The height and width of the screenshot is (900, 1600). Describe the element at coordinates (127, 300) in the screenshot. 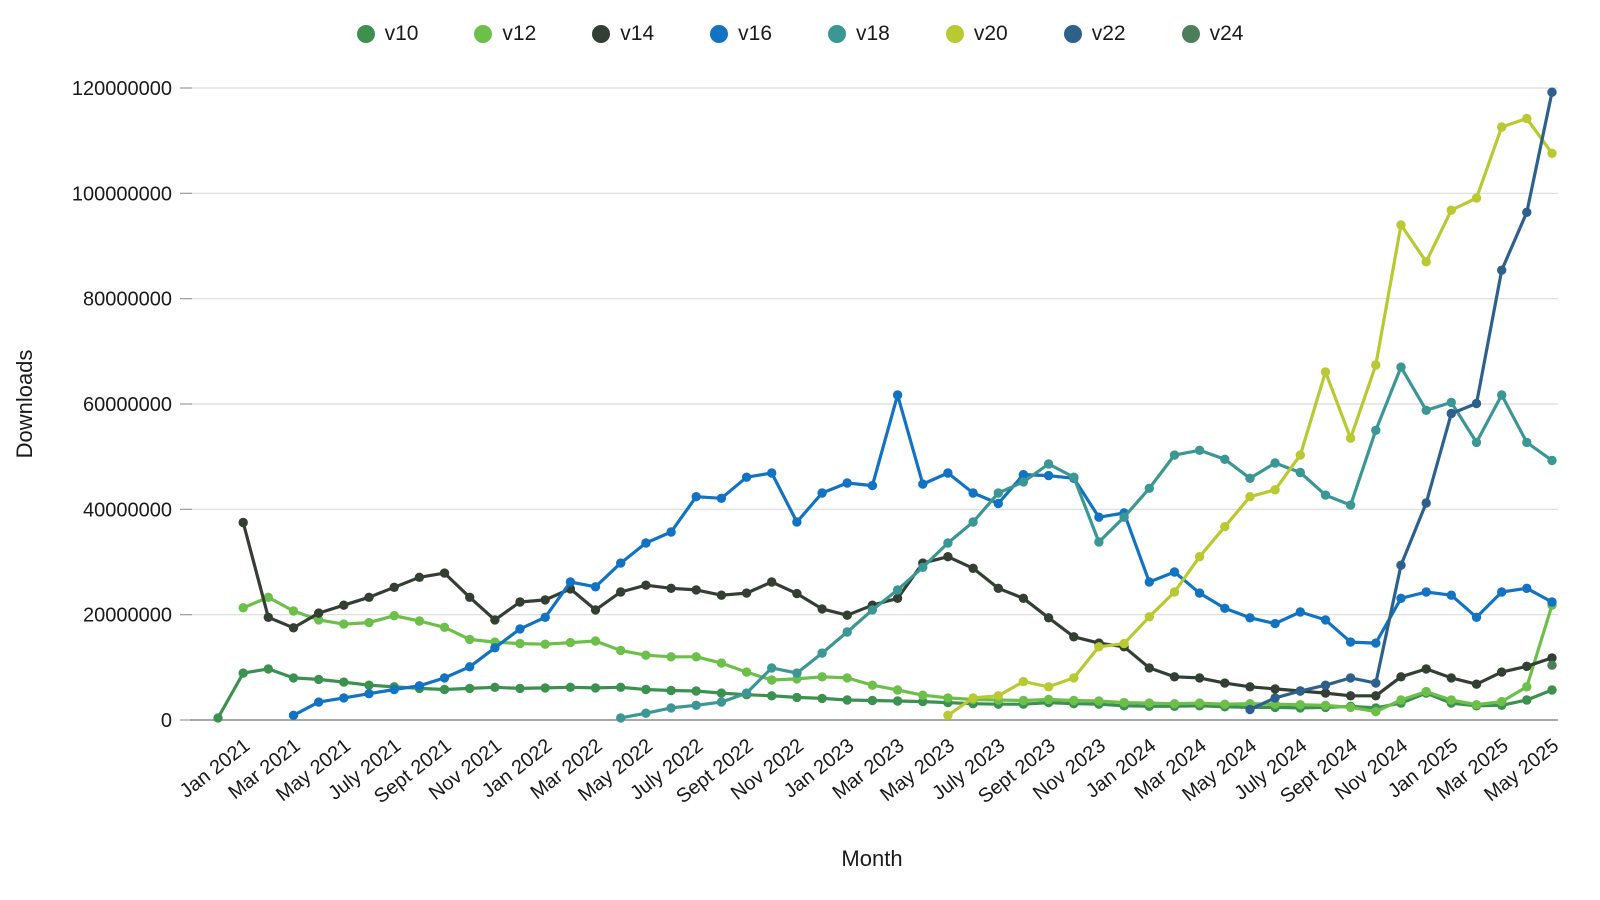

I see `y-tick-label: 80000000` at that location.